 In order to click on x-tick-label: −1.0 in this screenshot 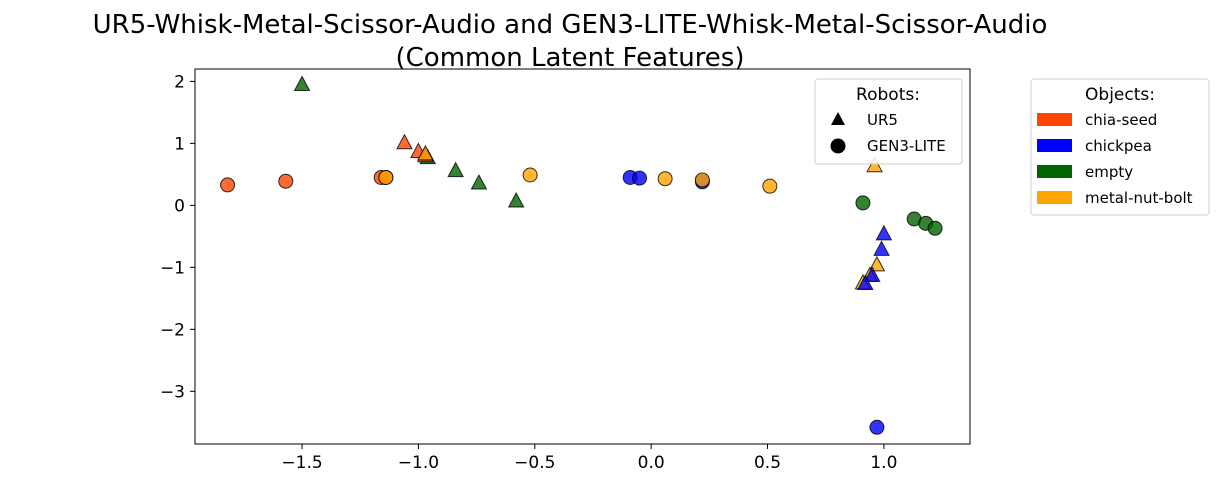, I will do `click(418, 463)`.